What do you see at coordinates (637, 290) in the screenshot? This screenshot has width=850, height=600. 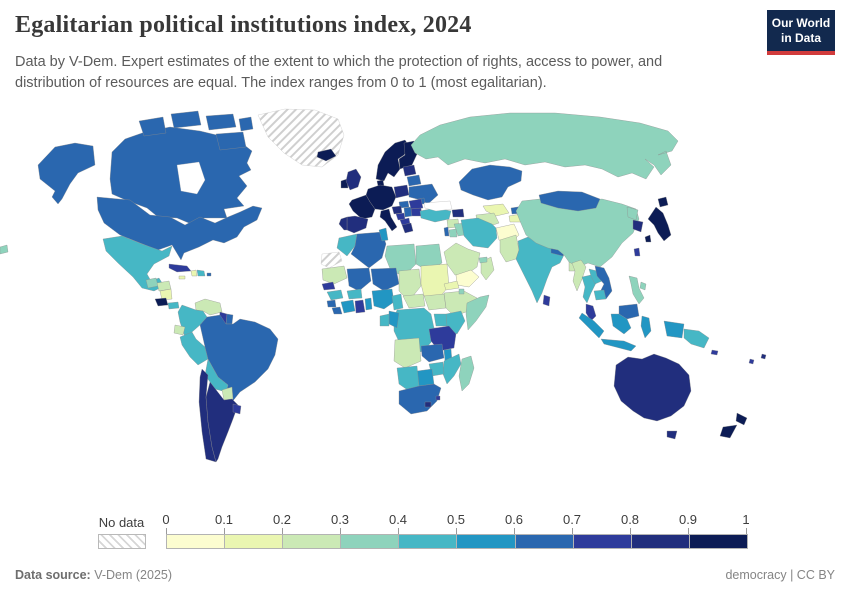 I see `map-region-philippines` at bounding box center [637, 290].